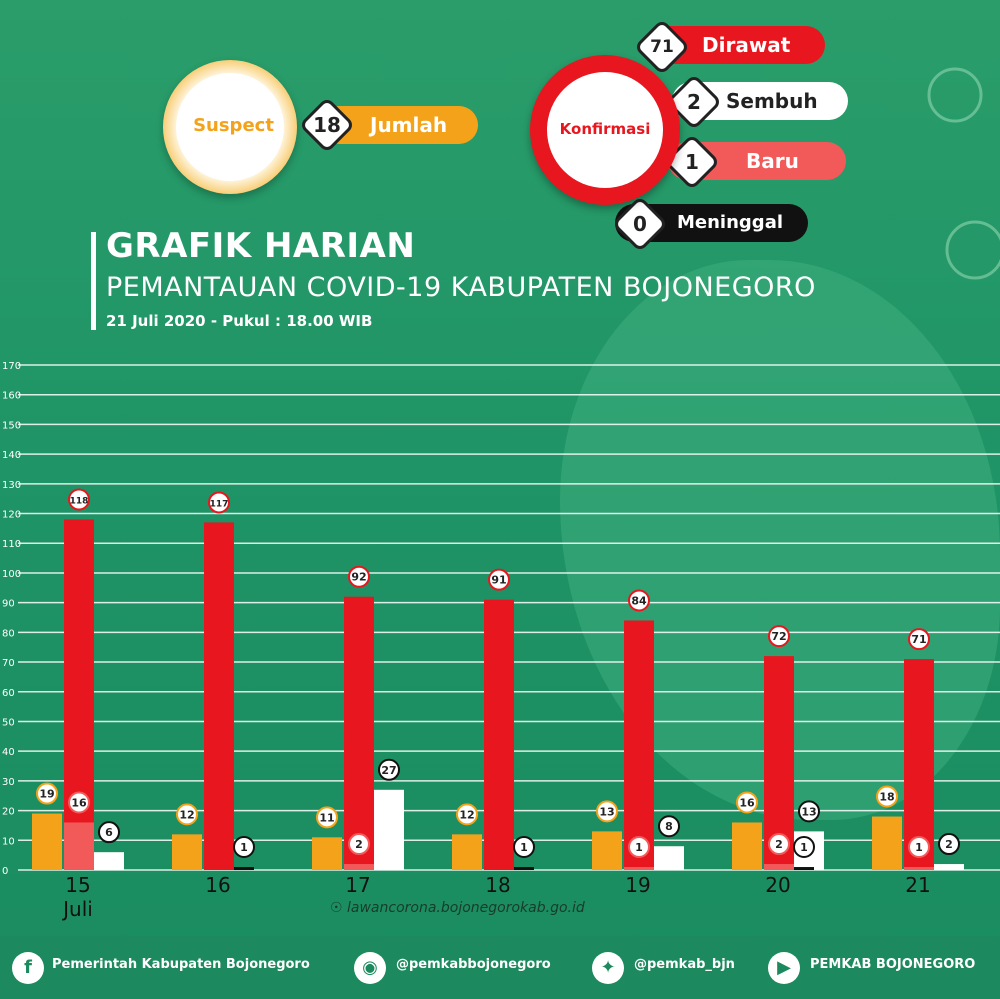 The image size is (1000, 999). I want to click on data-label: 117, so click(219, 504).